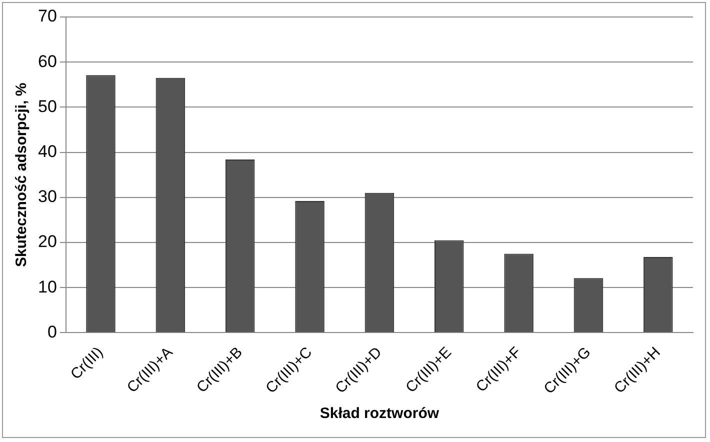 This screenshot has height=442, width=710. Describe the element at coordinates (21, 174) in the screenshot. I see `y-axis-title: Skuteczność adsorpcji, %` at that location.